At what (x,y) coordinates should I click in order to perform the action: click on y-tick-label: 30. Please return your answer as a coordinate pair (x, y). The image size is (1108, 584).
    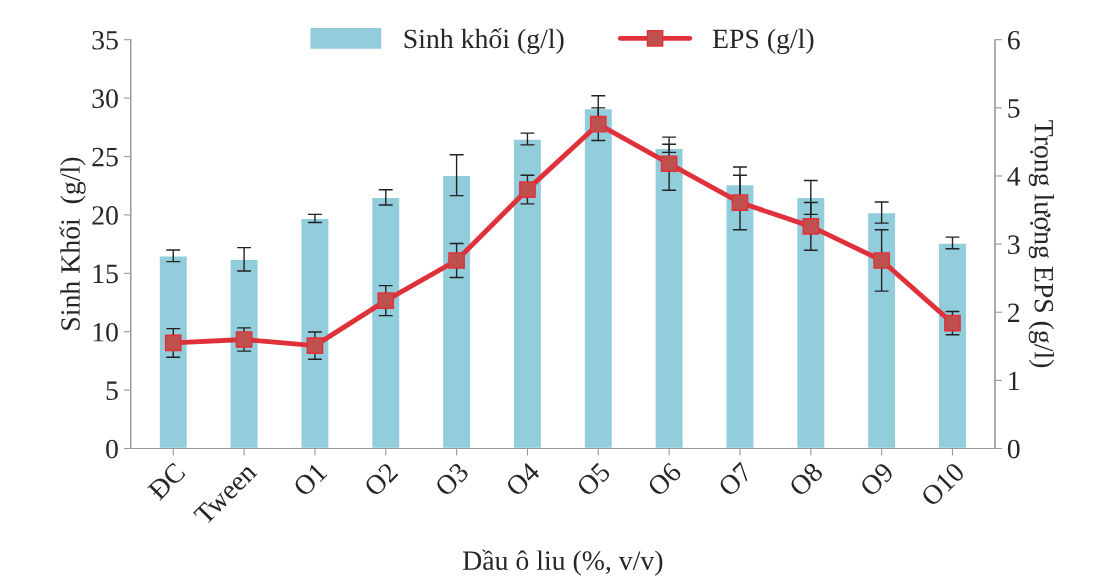
    Looking at the image, I should click on (105, 99).